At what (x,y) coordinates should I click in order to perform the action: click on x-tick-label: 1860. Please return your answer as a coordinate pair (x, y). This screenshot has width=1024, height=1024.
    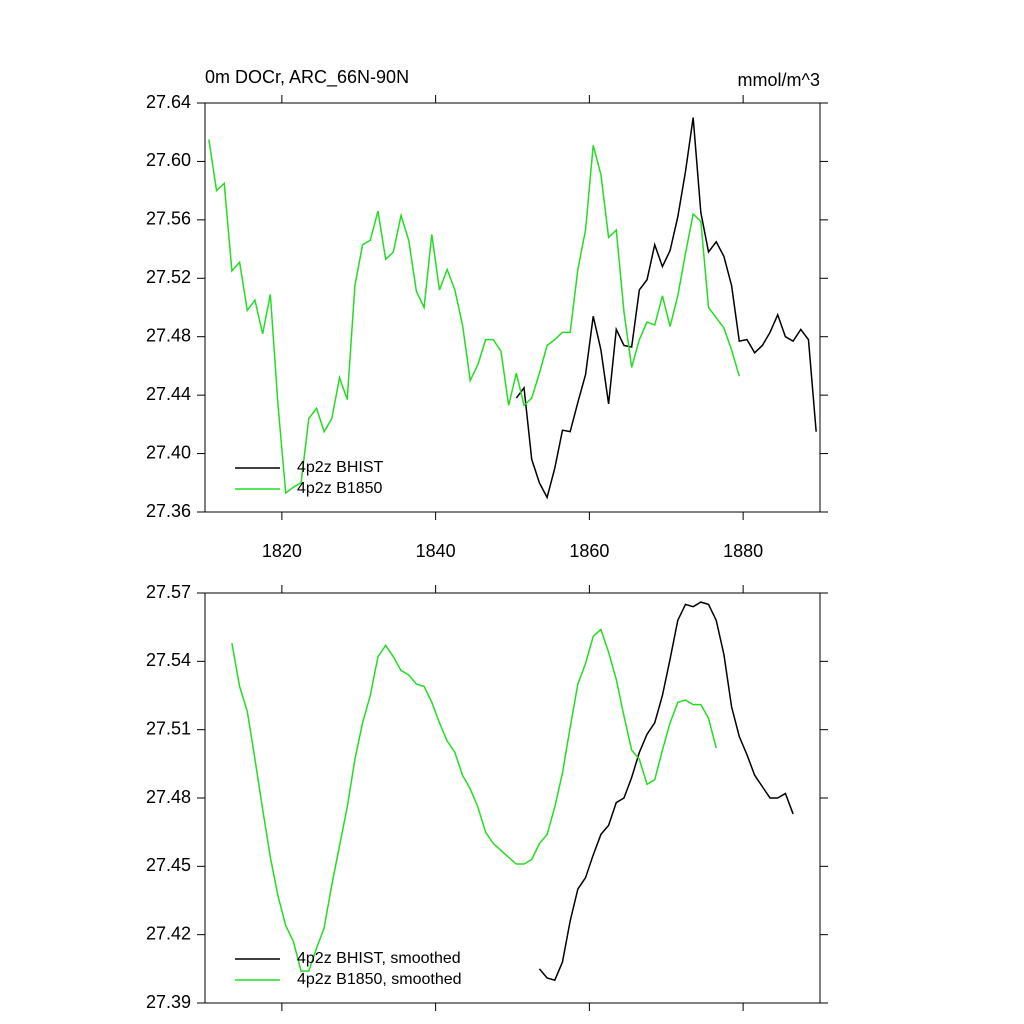
    Looking at the image, I should click on (589, 551).